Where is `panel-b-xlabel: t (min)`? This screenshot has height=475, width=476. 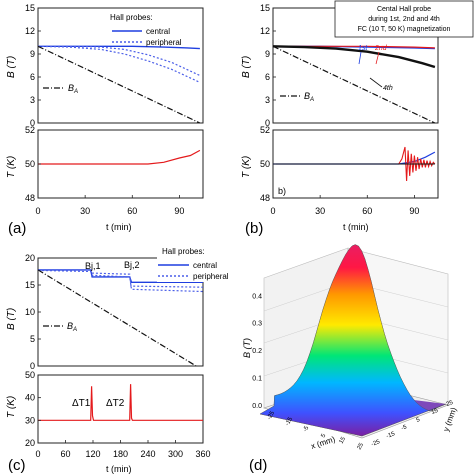 panel-b-xlabel: t (min) is located at coordinates (356, 227).